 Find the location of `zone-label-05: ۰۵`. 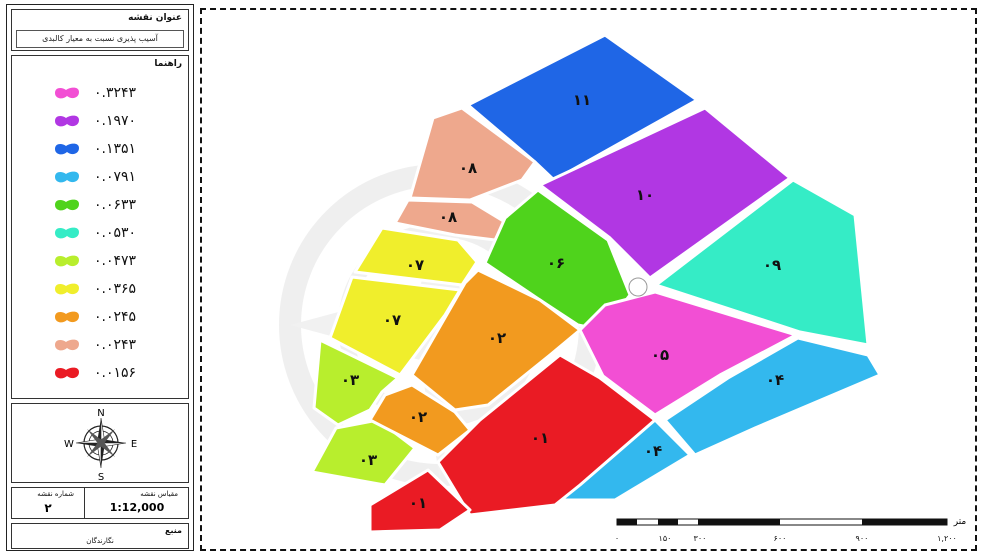

zone-label-05: ۰۵ is located at coordinates (660, 355).